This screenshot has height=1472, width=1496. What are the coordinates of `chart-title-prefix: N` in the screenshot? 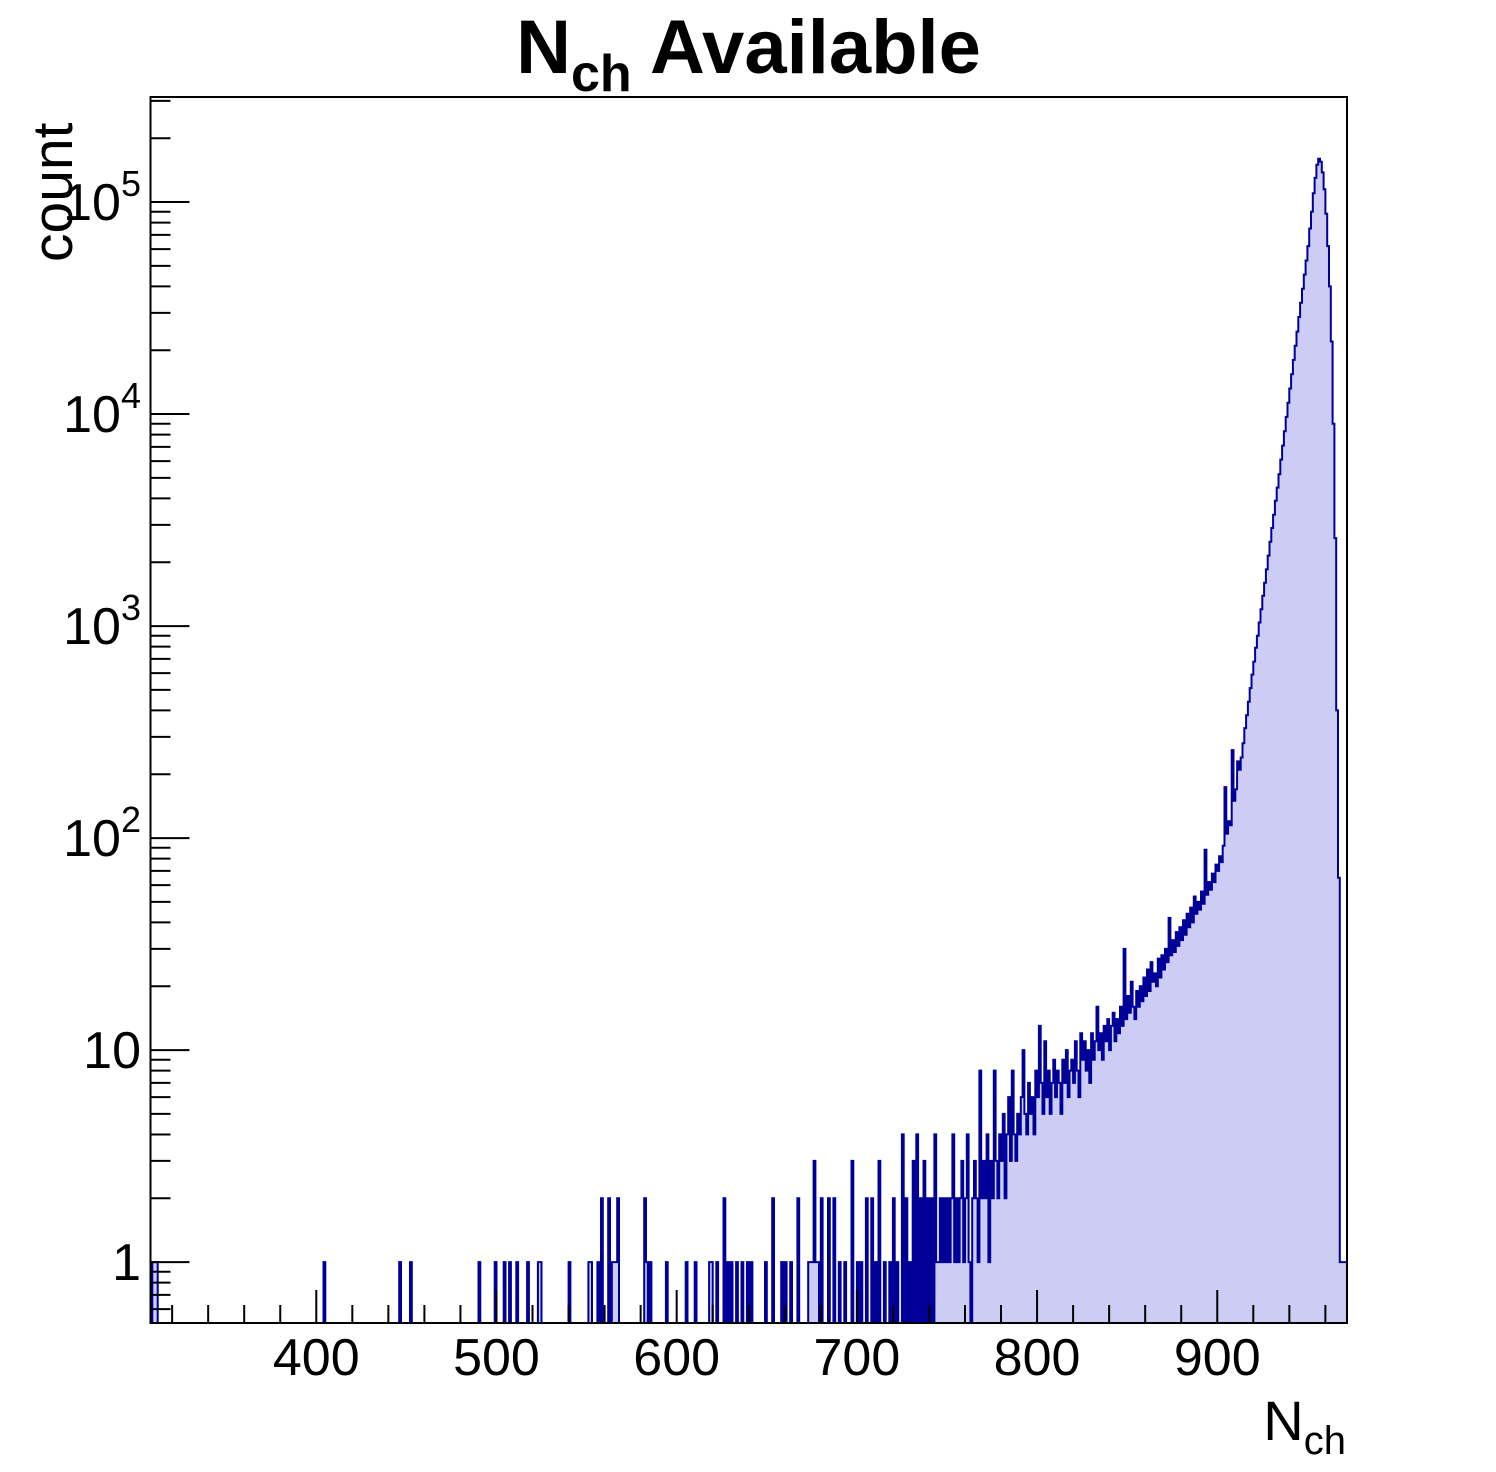 It's located at (543, 47).